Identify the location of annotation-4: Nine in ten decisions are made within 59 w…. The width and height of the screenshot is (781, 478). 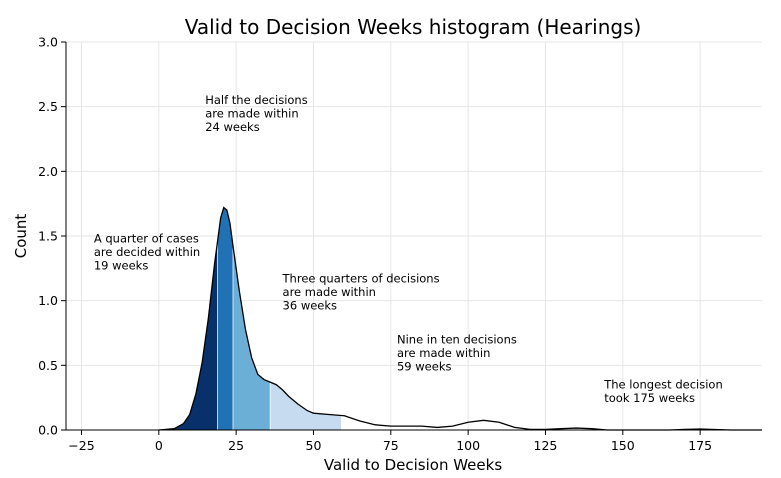
(457, 352).